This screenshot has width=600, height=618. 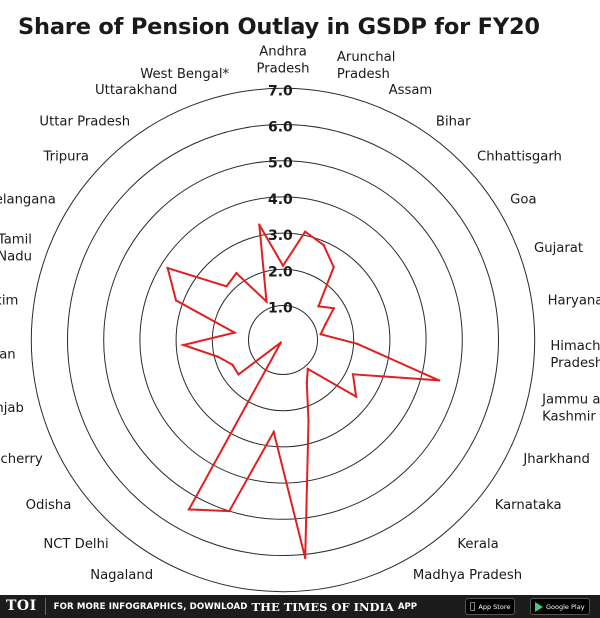 I want to click on tick-label: 4.0, so click(x=280, y=200).